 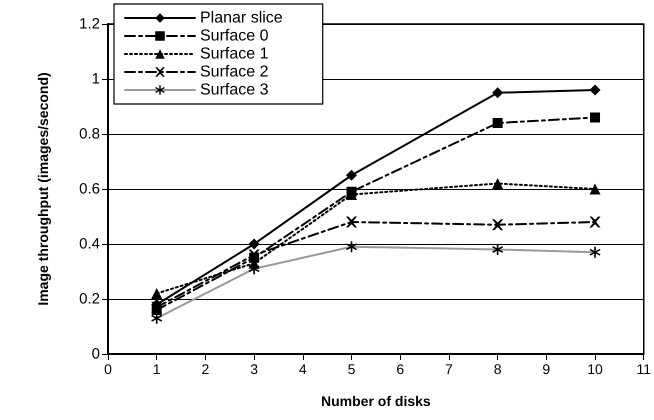 What do you see at coordinates (234, 90) in the screenshot?
I see `legend-label: Surface 3` at bounding box center [234, 90].